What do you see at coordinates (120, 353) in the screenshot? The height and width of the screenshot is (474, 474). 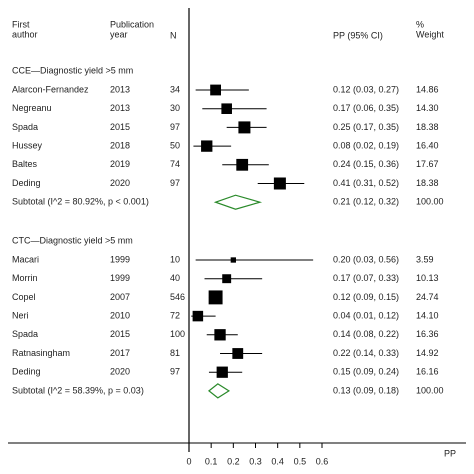 I see `study-year: 2017` at bounding box center [120, 353].